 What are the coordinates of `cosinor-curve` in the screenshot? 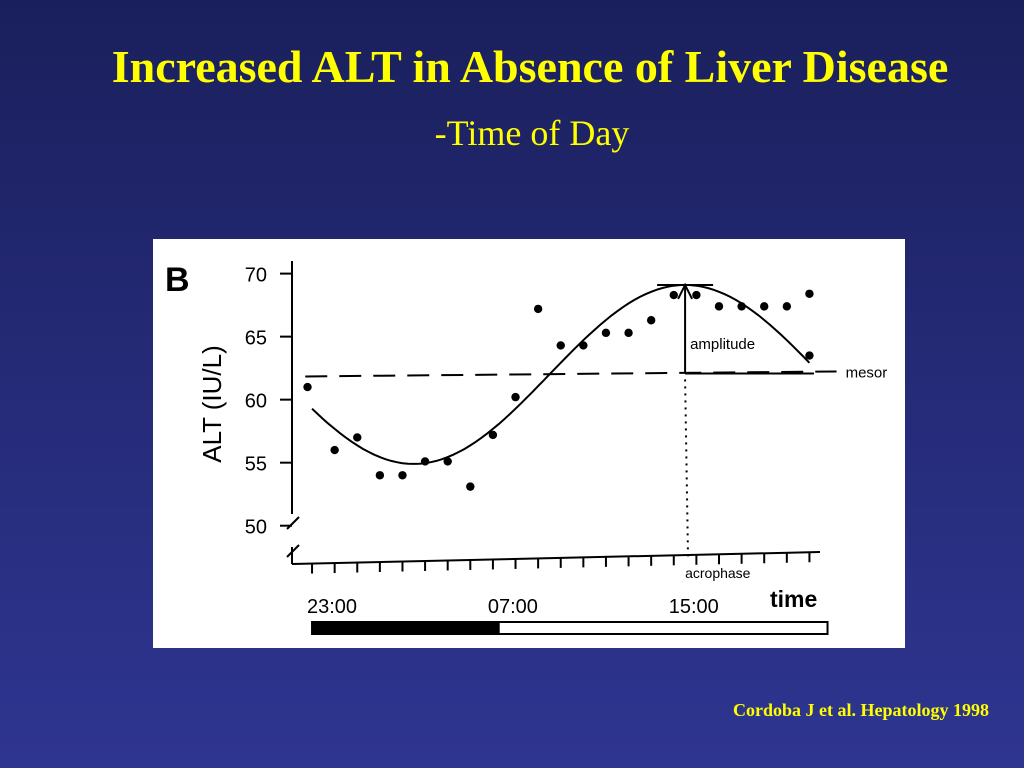 It's located at (561, 374).